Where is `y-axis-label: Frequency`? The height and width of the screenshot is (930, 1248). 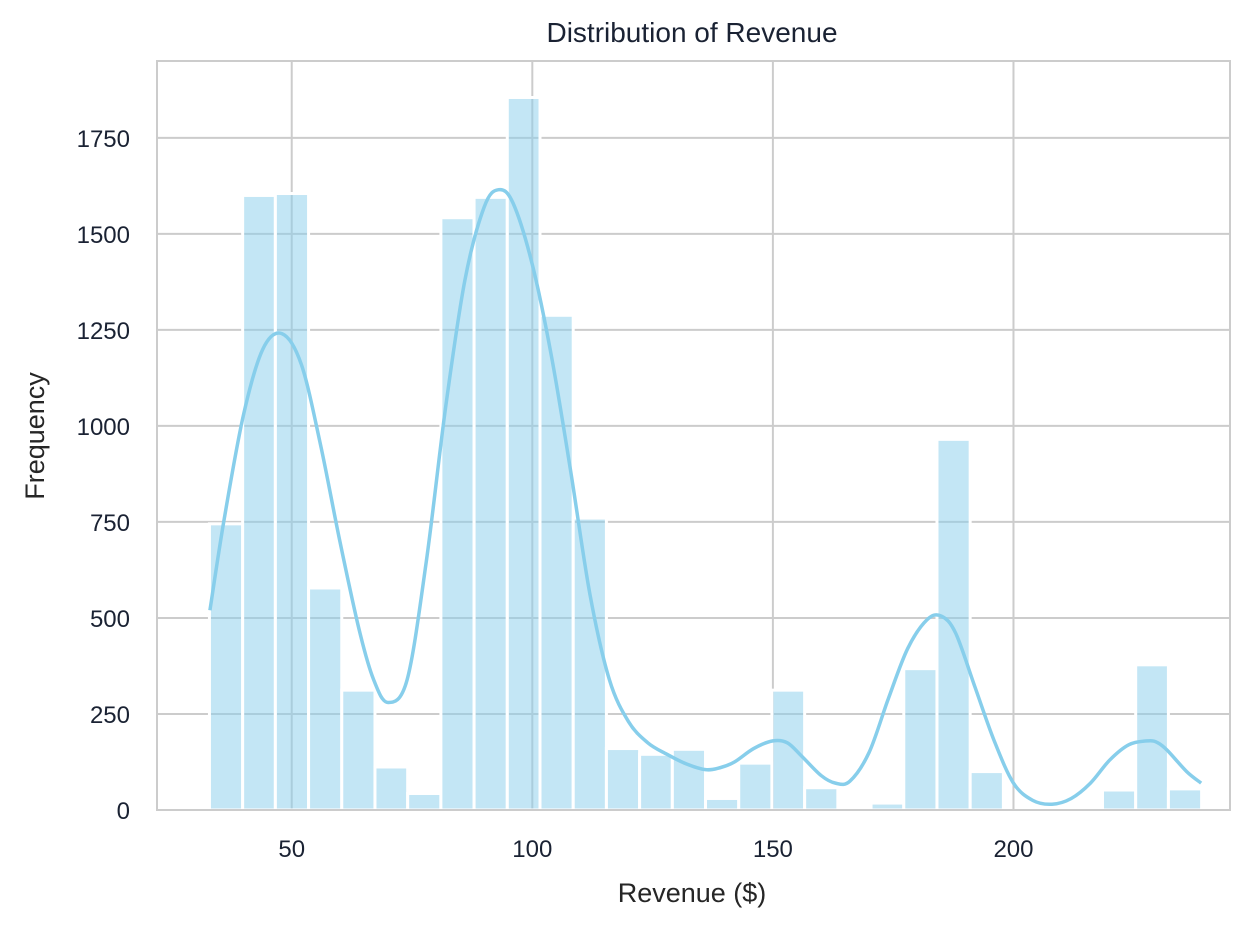 y-axis-label: Frequency is located at coordinates (35, 436).